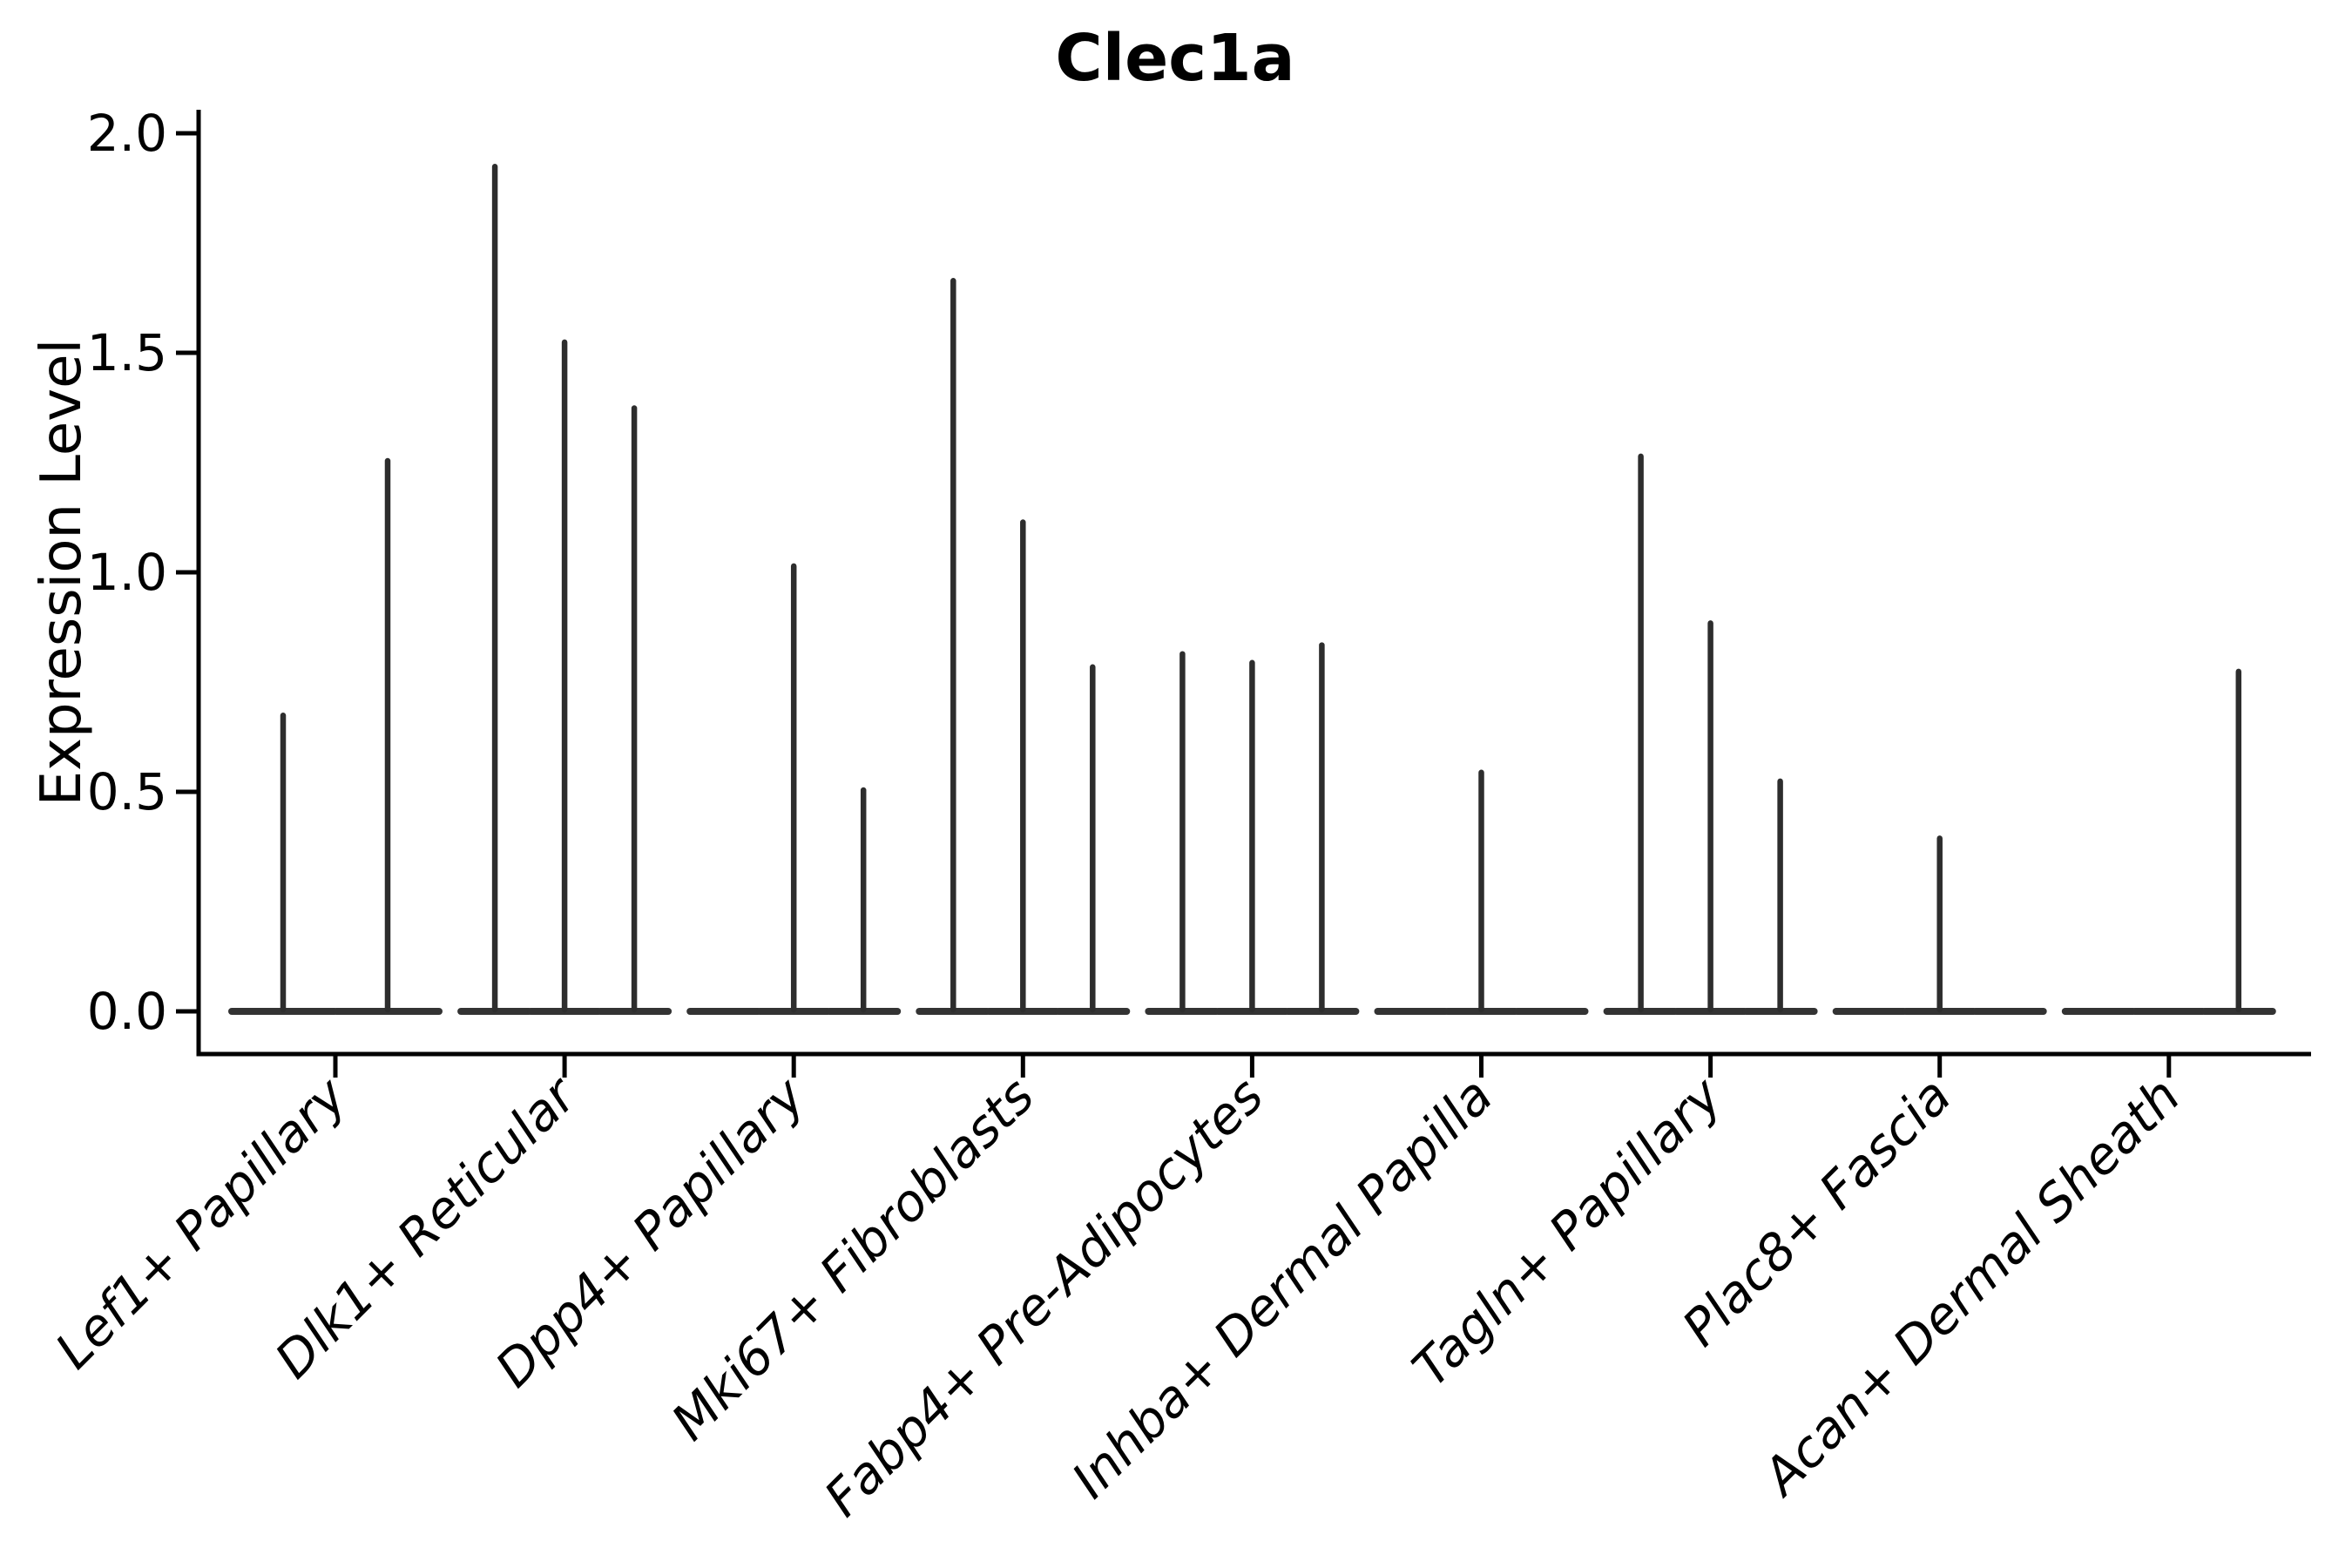 This screenshot has height=1568, width=2352. I want to click on y-tick-label: 0.5, so click(127, 791).